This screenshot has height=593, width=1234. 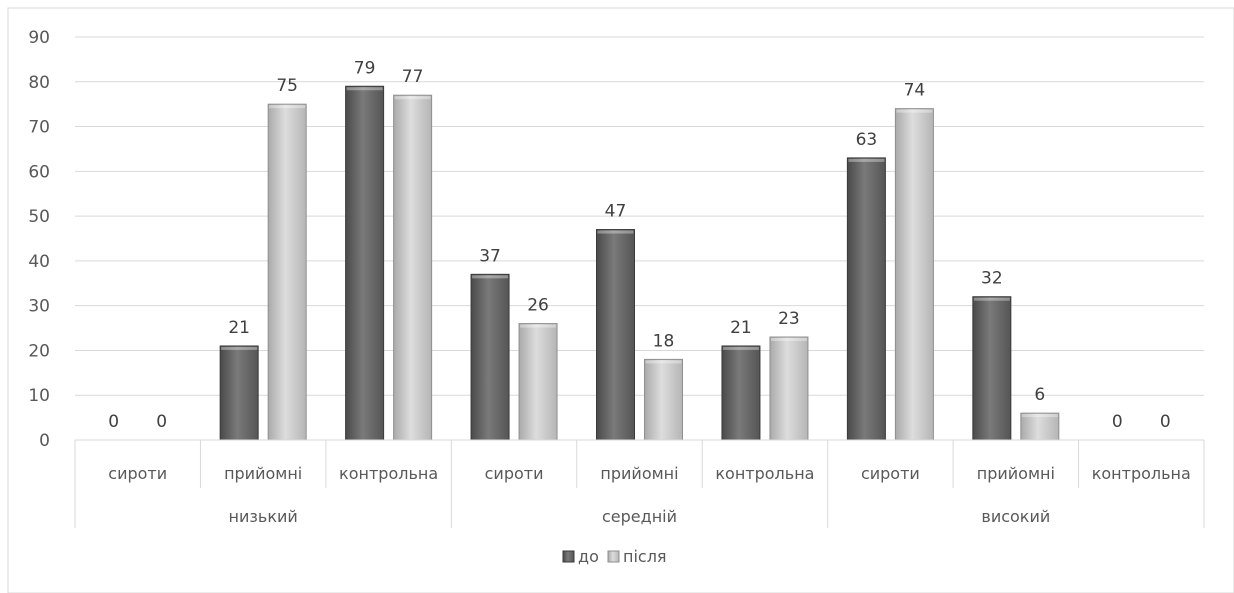 I want to click on data-label: 32, so click(x=992, y=279).